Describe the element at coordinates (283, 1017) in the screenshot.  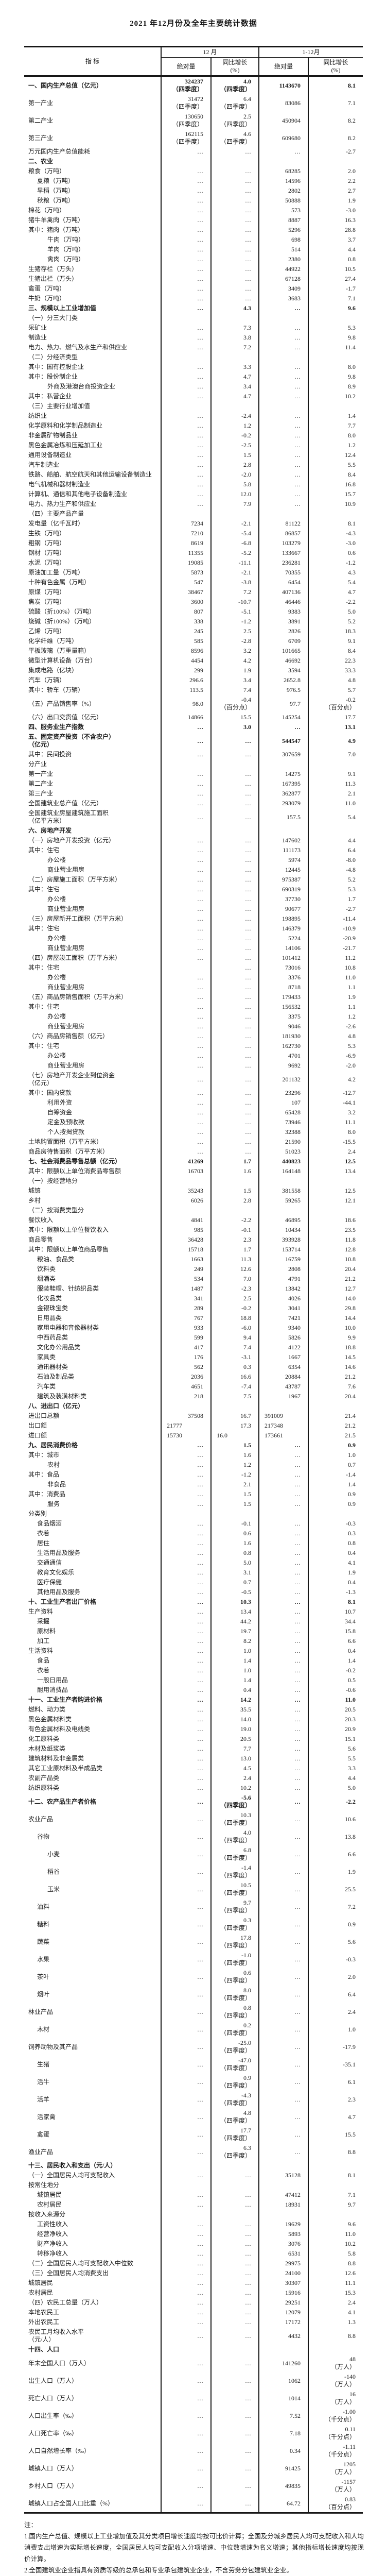
I see `value-cell: 3375` at that location.